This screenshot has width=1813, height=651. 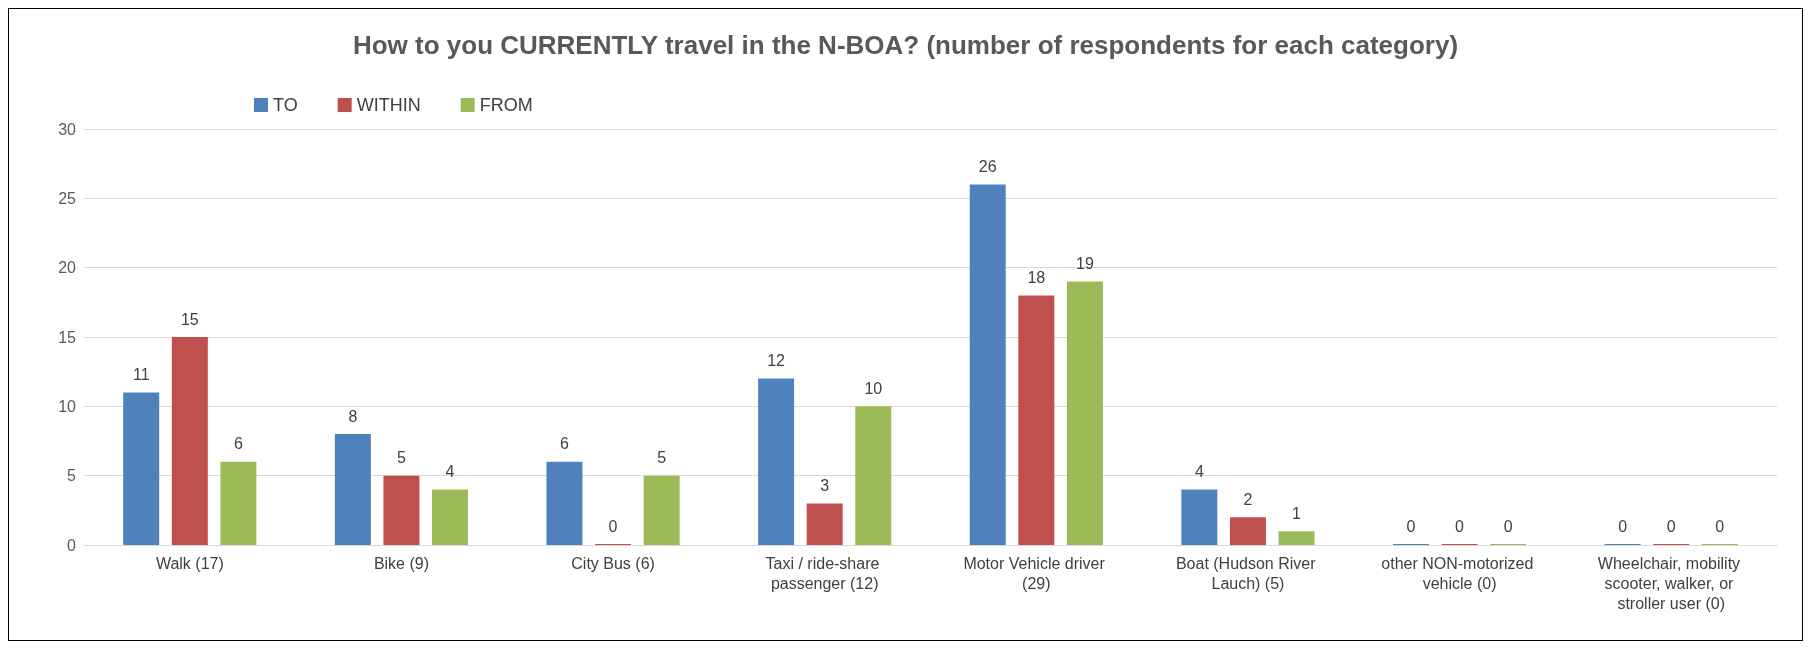 What do you see at coordinates (825, 485) in the screenshot?
I see `data-label: 3` at bounding box center [825, 485].